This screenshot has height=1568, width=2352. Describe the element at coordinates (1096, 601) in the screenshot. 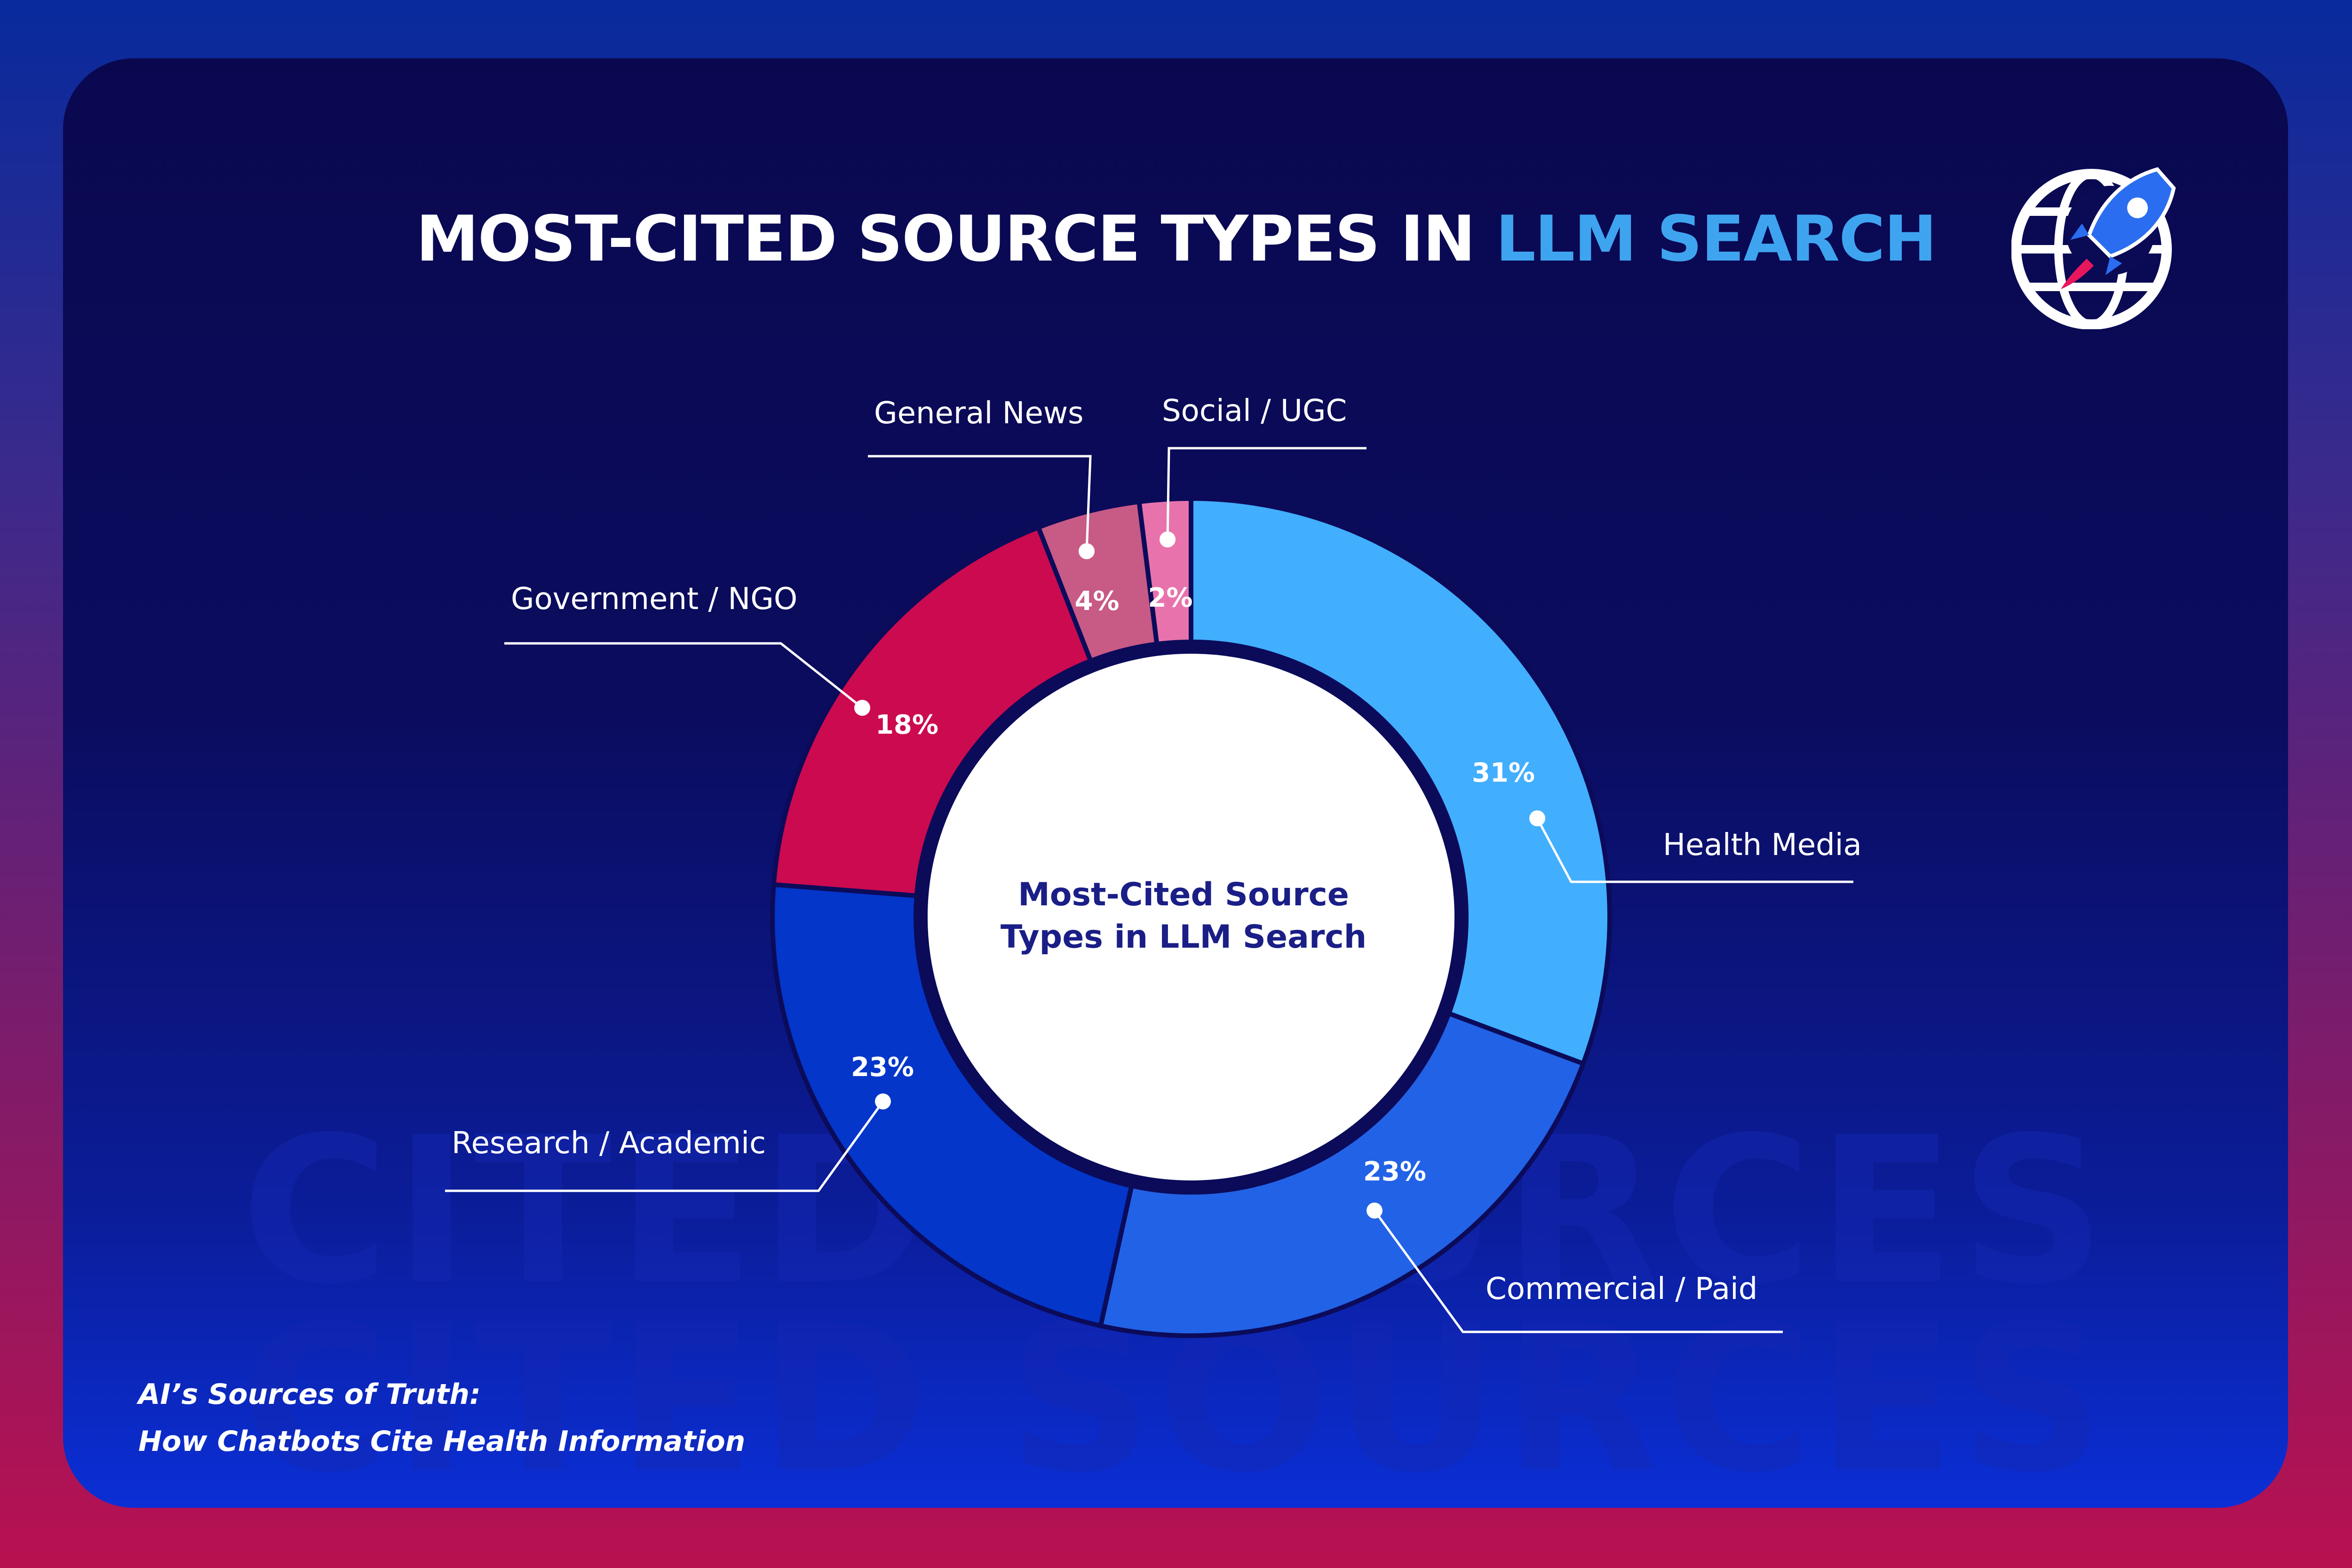

I see `value-label-general-news: 4%` at that location.